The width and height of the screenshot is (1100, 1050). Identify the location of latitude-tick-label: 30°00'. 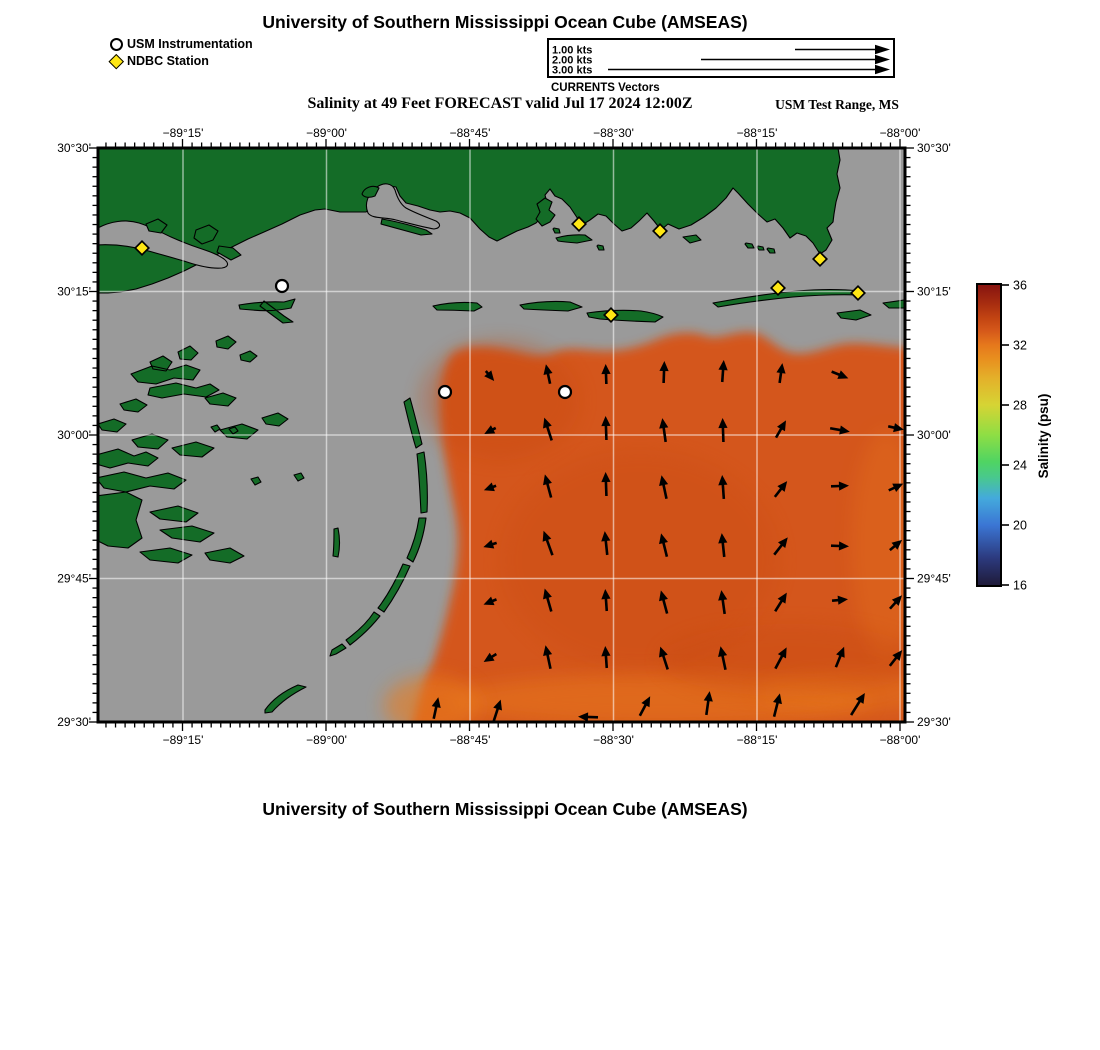
(934, 435).